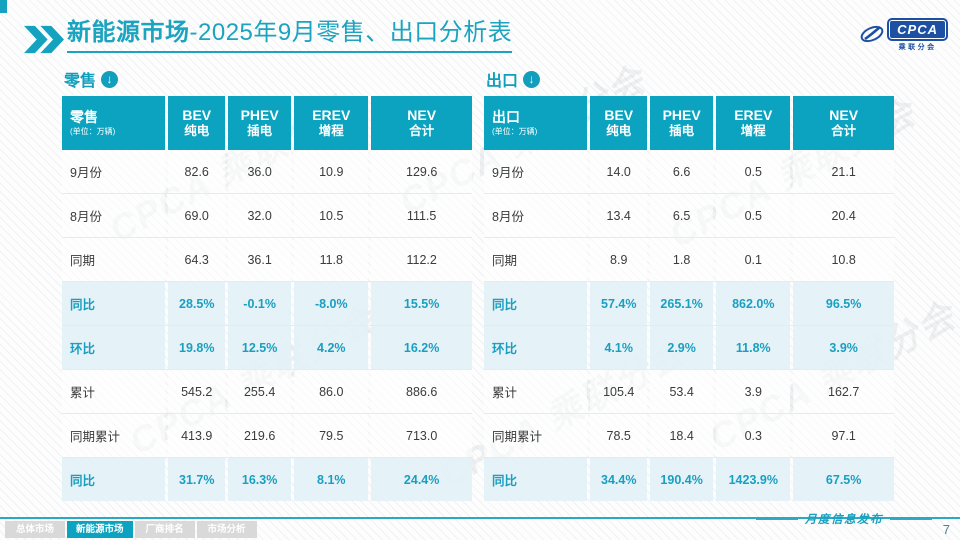  Describe the element at coordinates (843, 259) in the screenshot. I see `value-cell: 10.8` at that location.